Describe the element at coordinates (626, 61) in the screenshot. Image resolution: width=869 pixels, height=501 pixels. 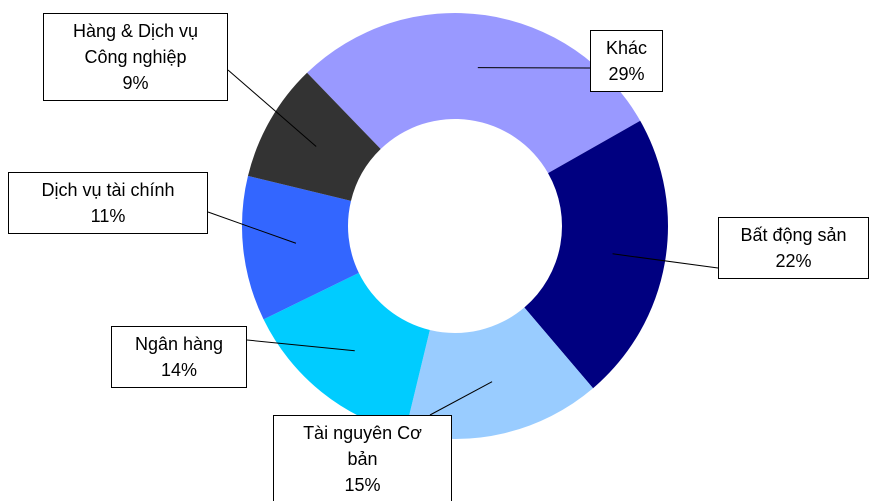
I see `data-label-box: Khác 29%` at that location.